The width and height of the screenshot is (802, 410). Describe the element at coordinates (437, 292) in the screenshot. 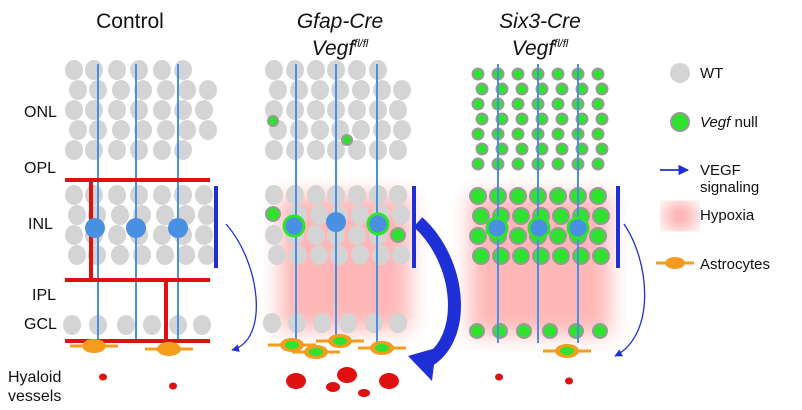

I see `vegf-signal-thick-arrow` at that location.